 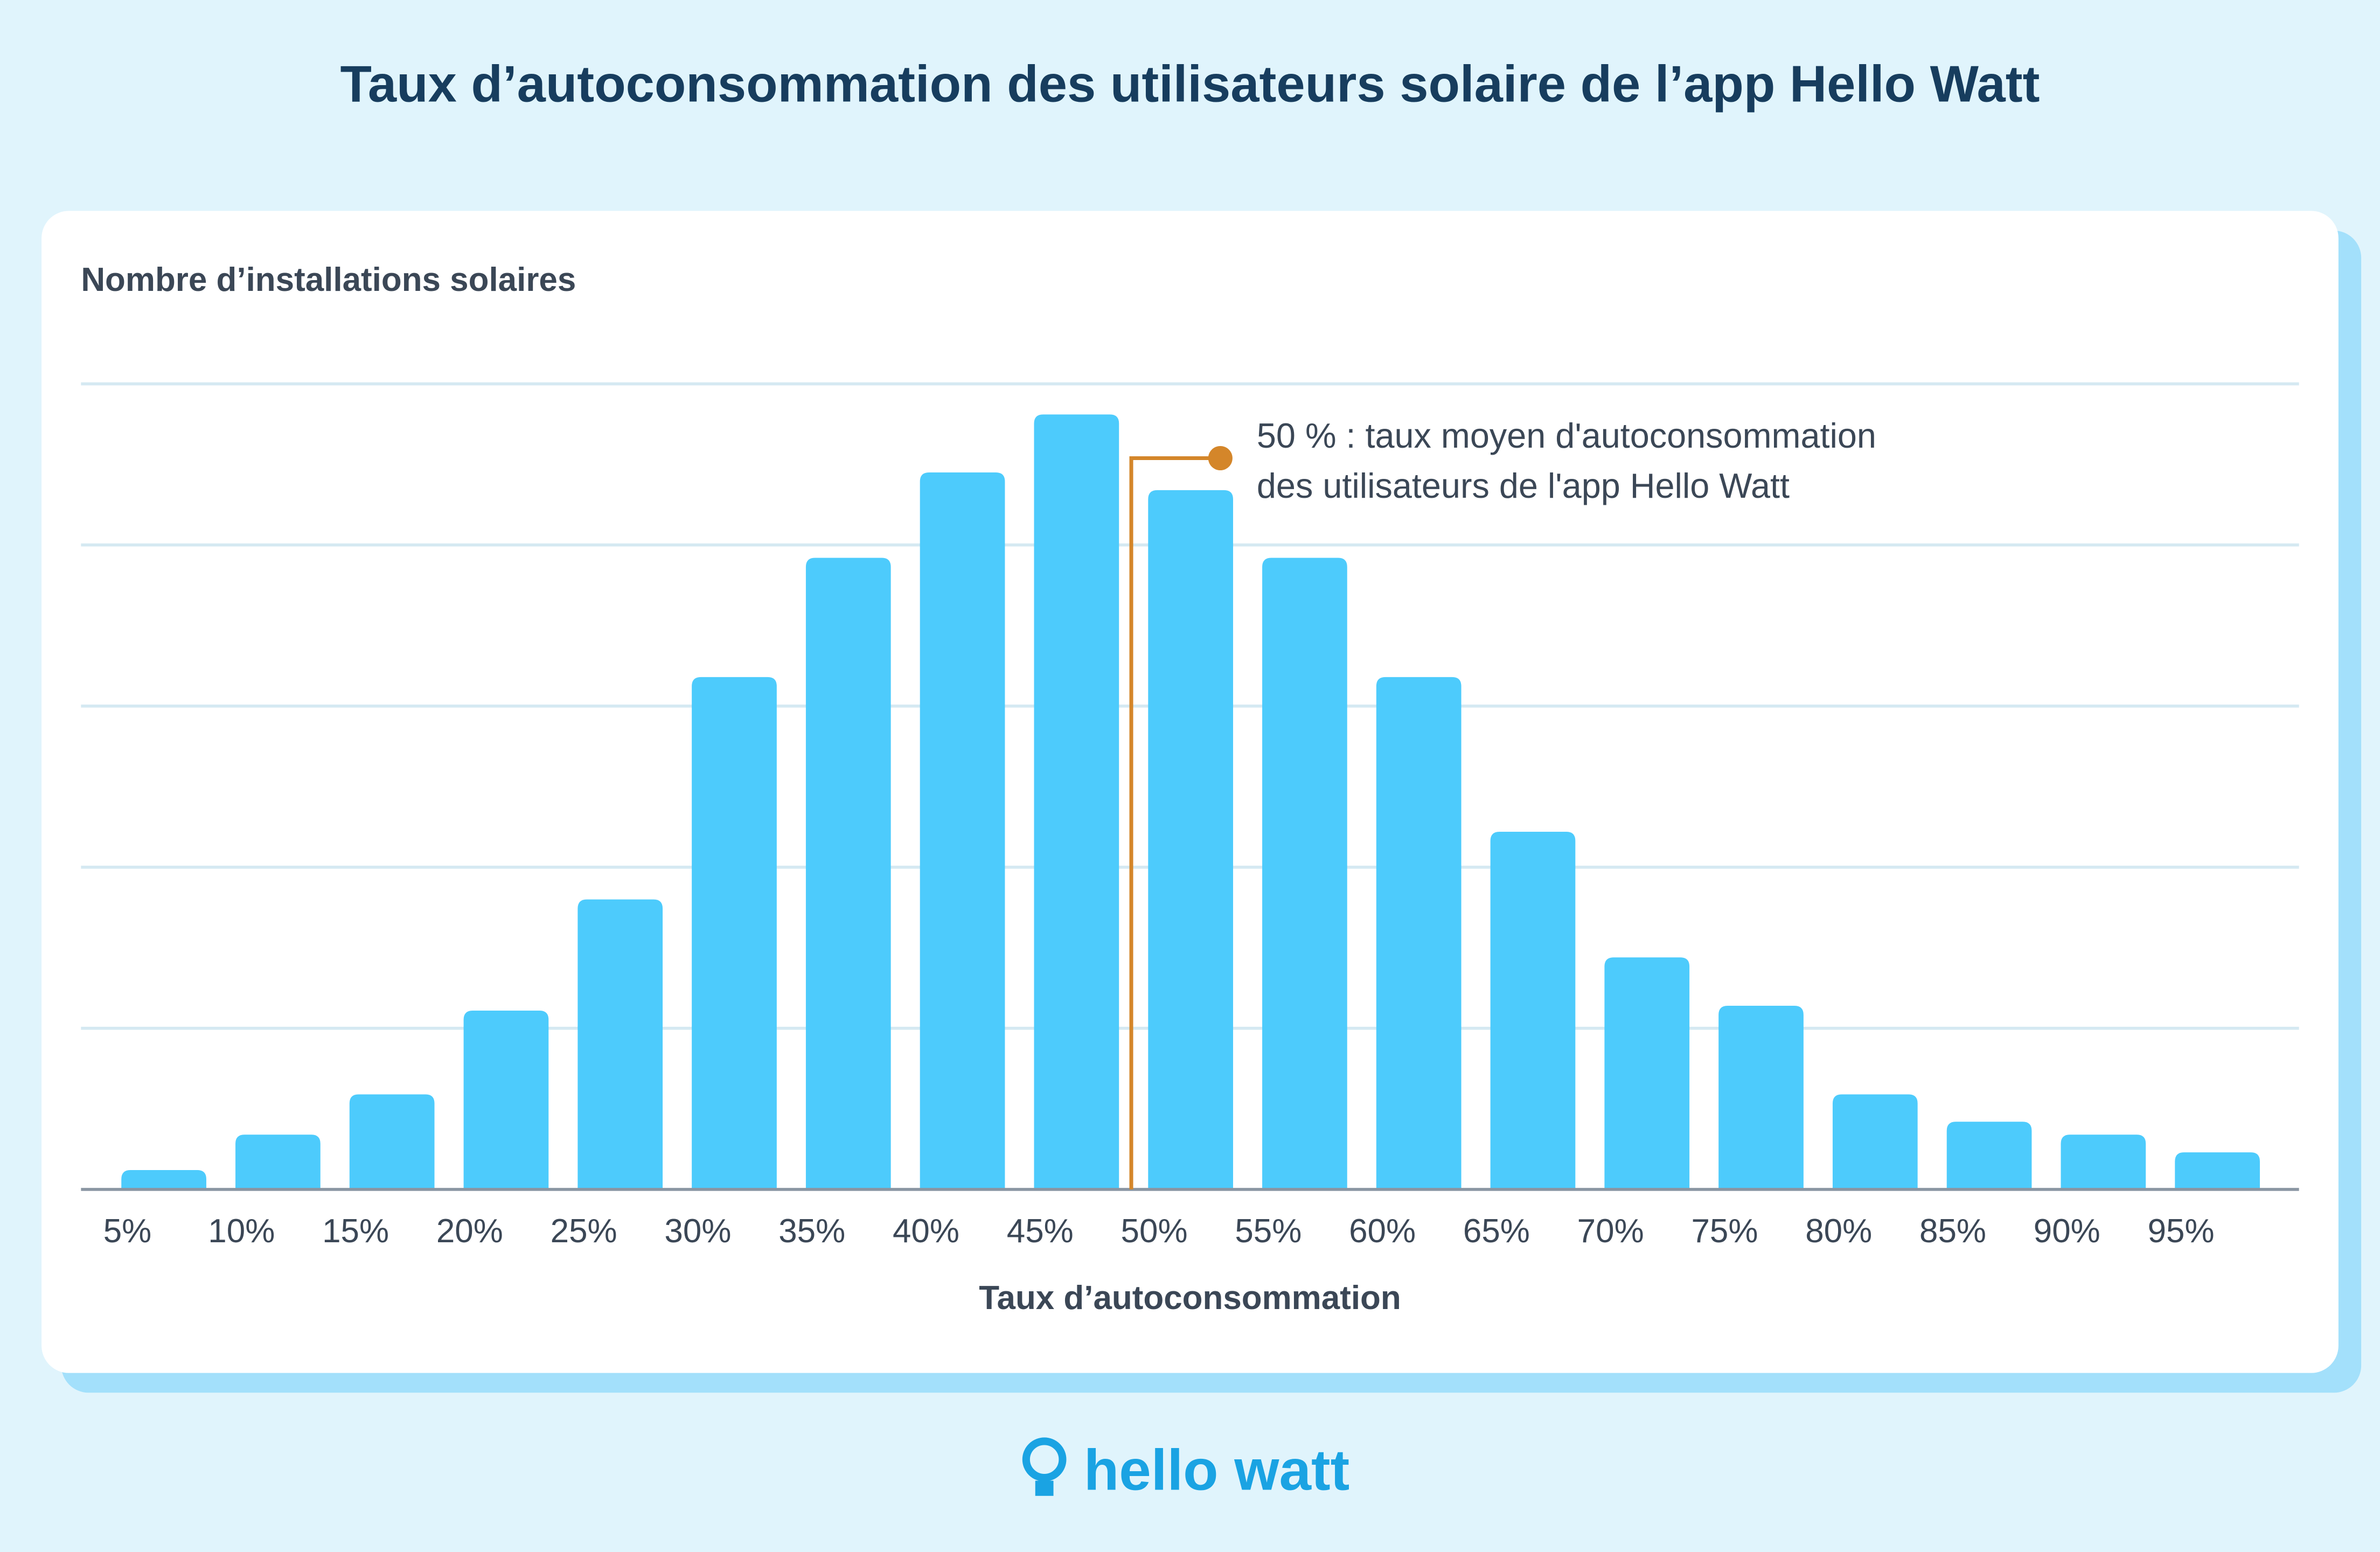 What do you see at coordinates (241, 1231) in the screenshot?
I see `x-tick-label: 10%` at bounding box center [241, 1231].